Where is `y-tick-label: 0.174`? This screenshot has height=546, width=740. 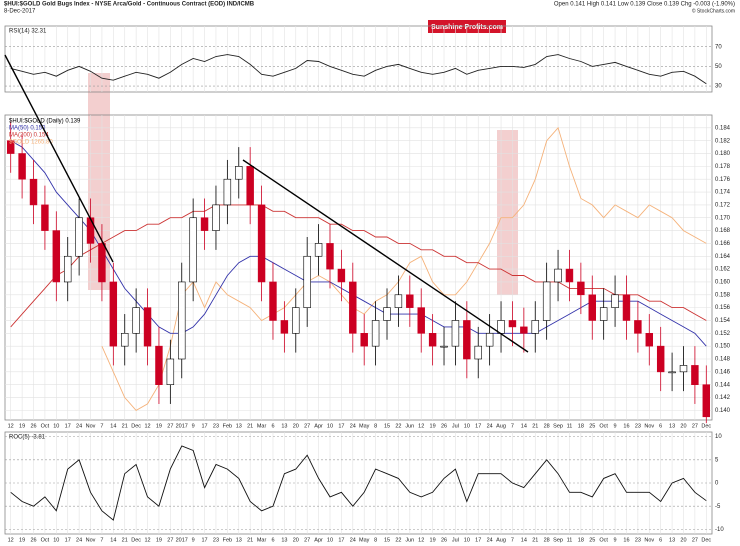 y-tick-label: 0.174 is located at coordinates (723, 193).